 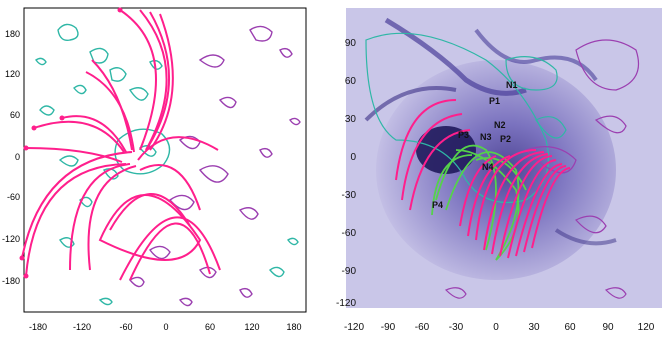 What do you see at coordinates (11, 281) in the screenshot?
I see `left-ytick: -180` at bounding box center [11, 281].